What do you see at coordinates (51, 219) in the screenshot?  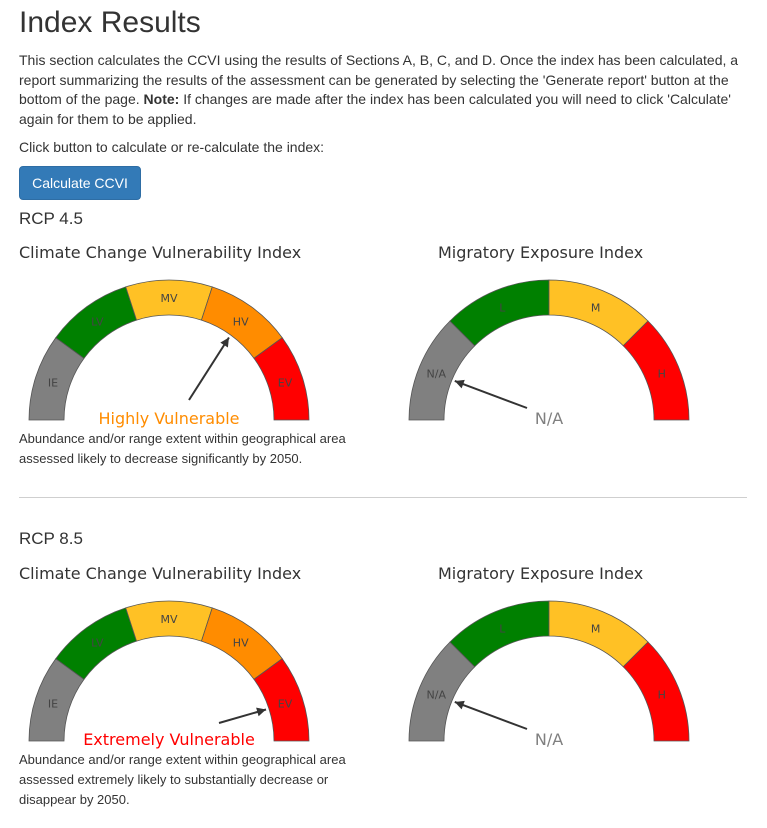 I see `scenario-label-rcp45: RCP 4.5` at bounding box center [51, 219].